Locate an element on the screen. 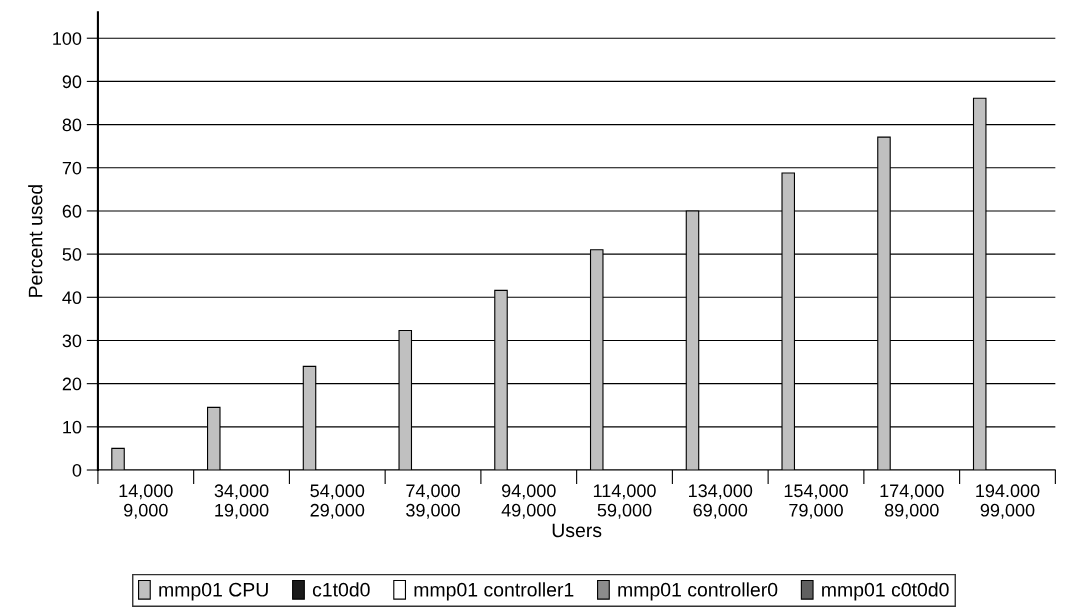  x-tick-label: 134,000 69,000 is located at coordinates (721, 501).